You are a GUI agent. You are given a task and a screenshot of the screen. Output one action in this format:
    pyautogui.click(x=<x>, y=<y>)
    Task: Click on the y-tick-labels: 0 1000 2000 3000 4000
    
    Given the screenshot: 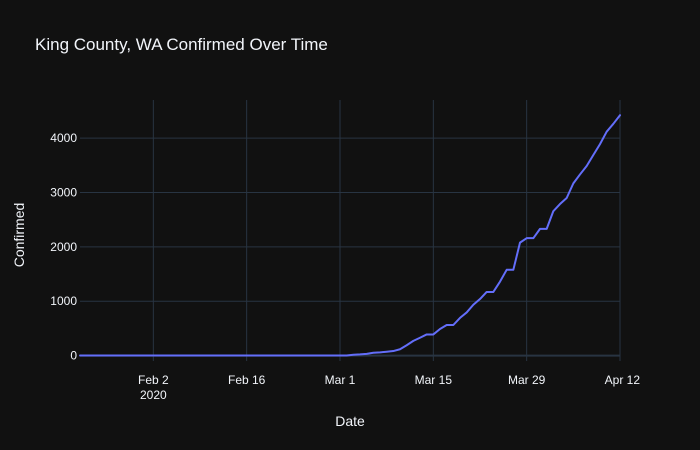 What is the action you would take?
    pyautogui.click(x=63, y=247)
    